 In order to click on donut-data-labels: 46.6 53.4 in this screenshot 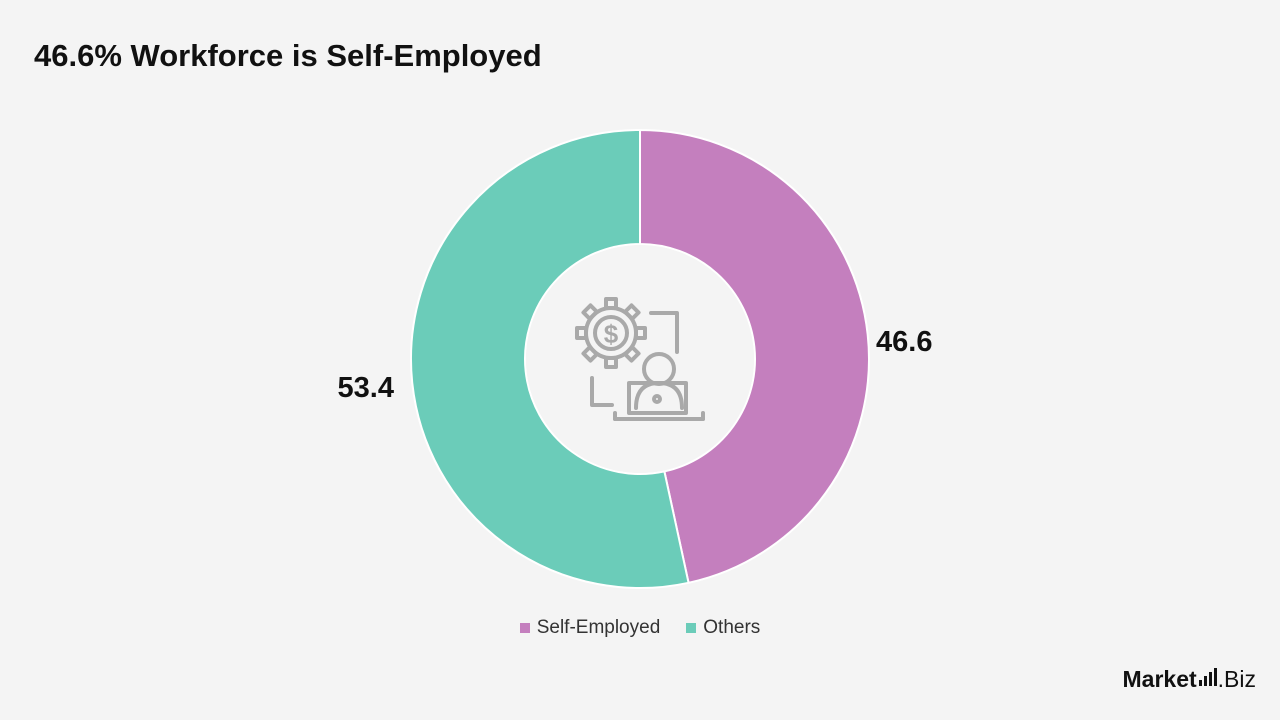, I will do `click(635, 365)`.